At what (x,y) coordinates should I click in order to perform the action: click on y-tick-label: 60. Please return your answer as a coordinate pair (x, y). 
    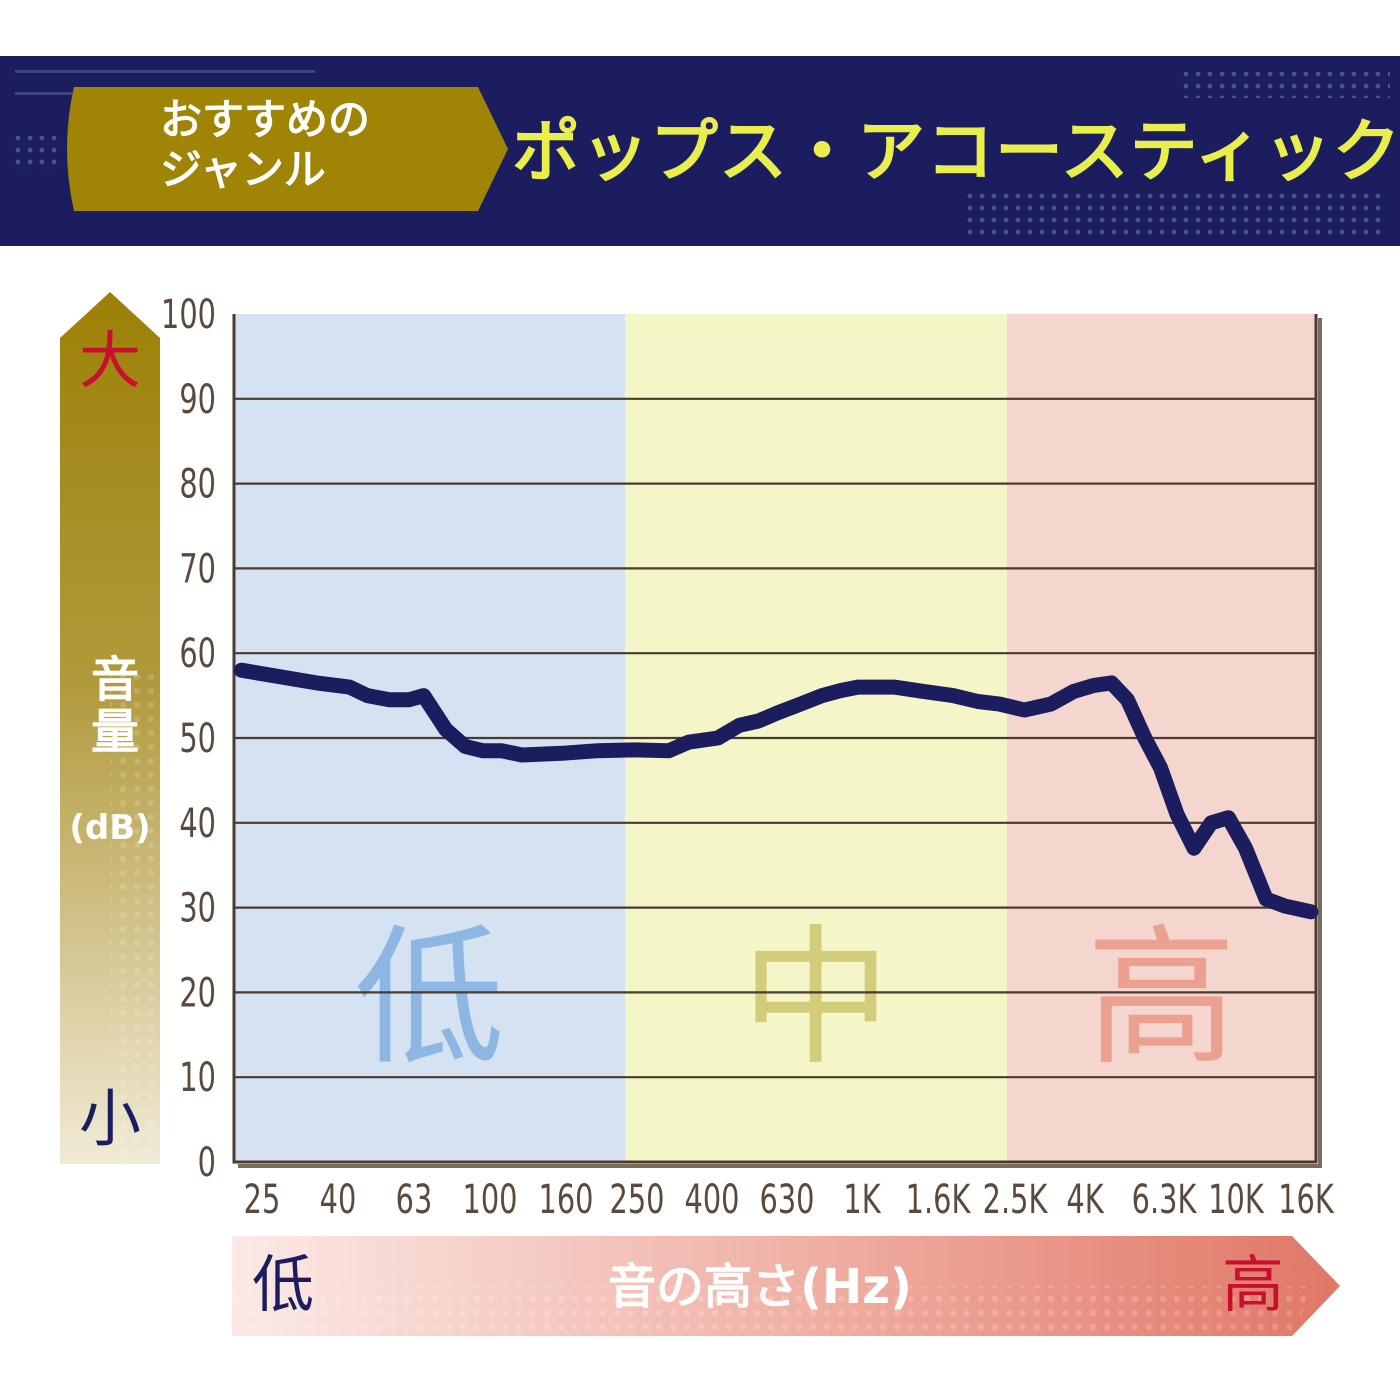
    Looking at the image, I should click on (197, 655).